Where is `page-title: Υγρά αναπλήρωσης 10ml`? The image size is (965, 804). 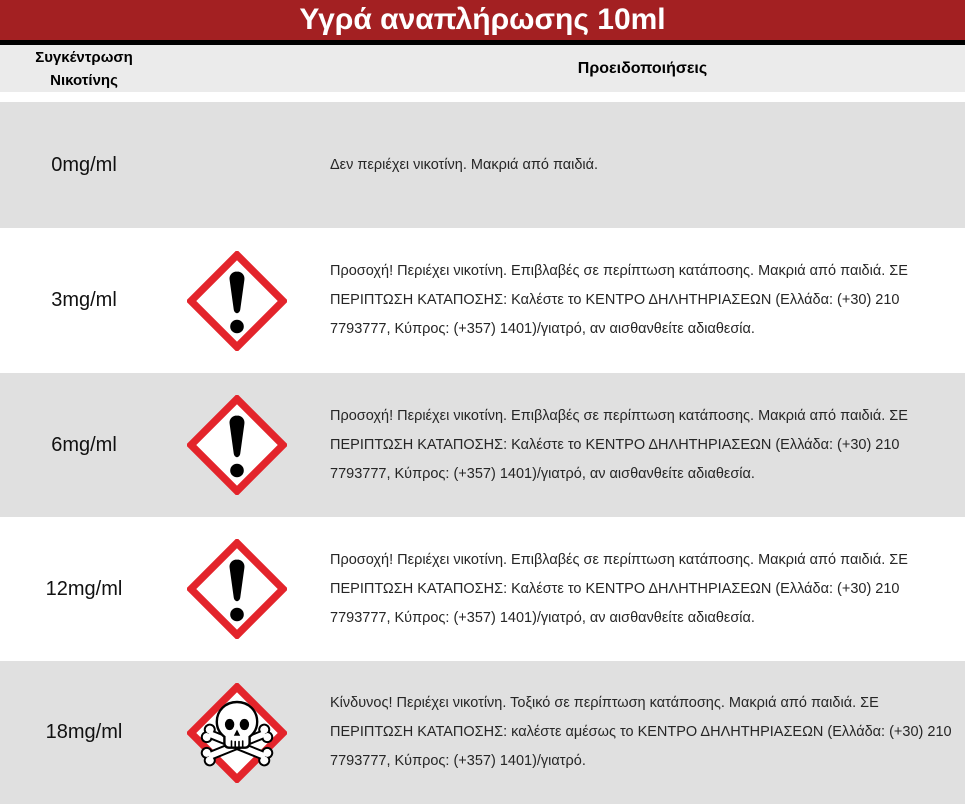 page-title: Υγρά αναπλήρωσης 10ml is located at coordinates (482, 19).